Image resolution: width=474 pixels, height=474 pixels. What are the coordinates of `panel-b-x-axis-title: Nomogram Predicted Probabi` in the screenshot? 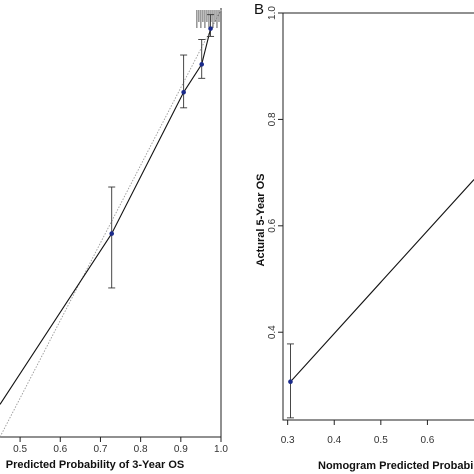 It's located at (395, 466).